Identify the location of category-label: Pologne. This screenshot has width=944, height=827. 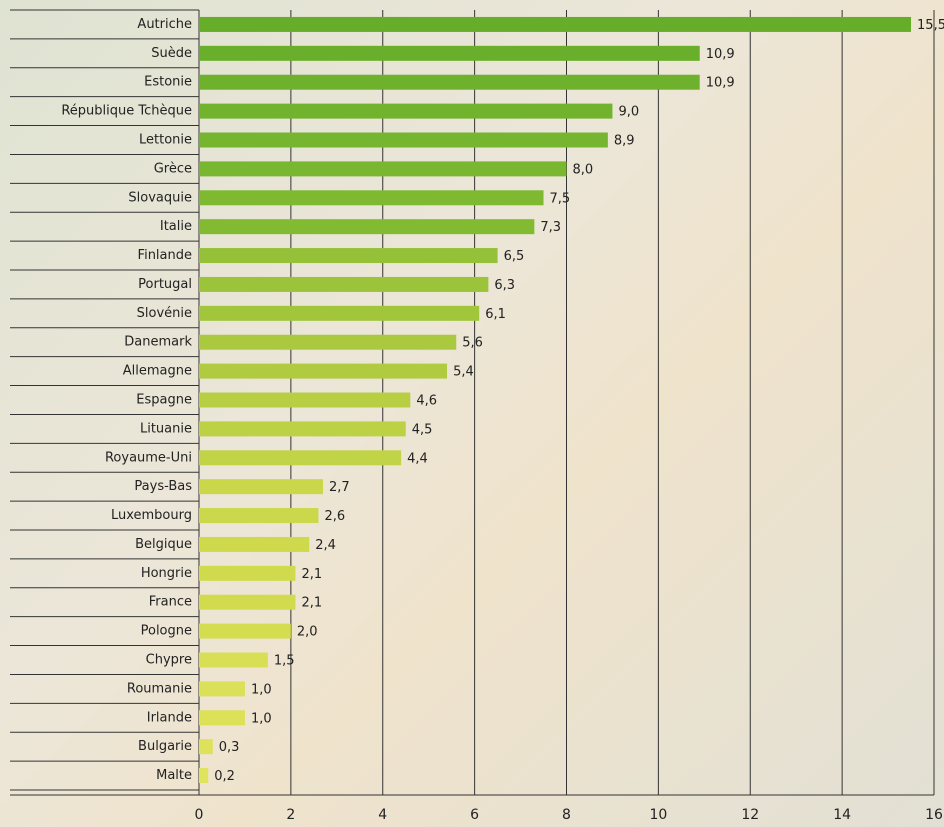
(166, 631).